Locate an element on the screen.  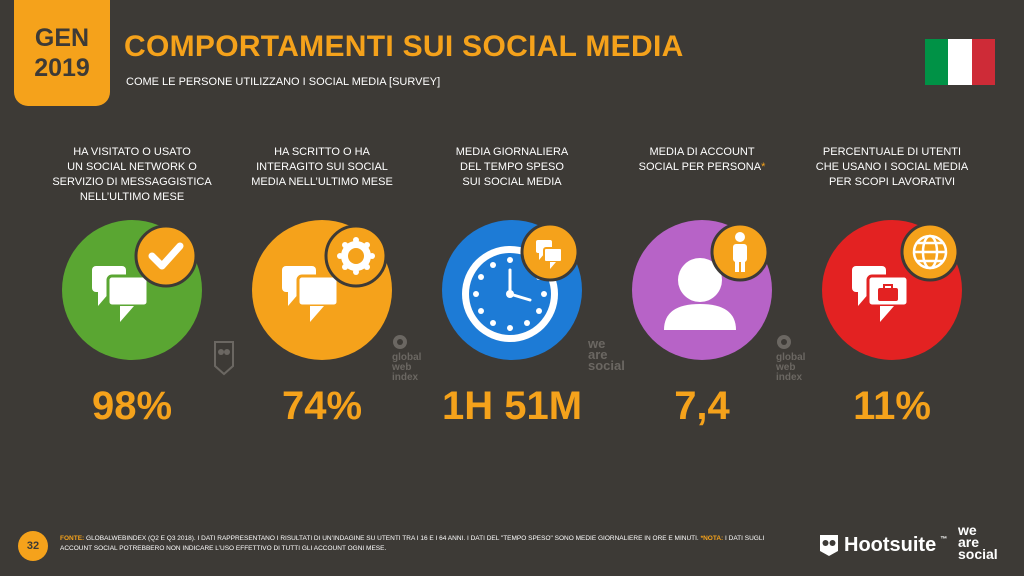
was-watermark: we are social is located at coordinates (606, 354).